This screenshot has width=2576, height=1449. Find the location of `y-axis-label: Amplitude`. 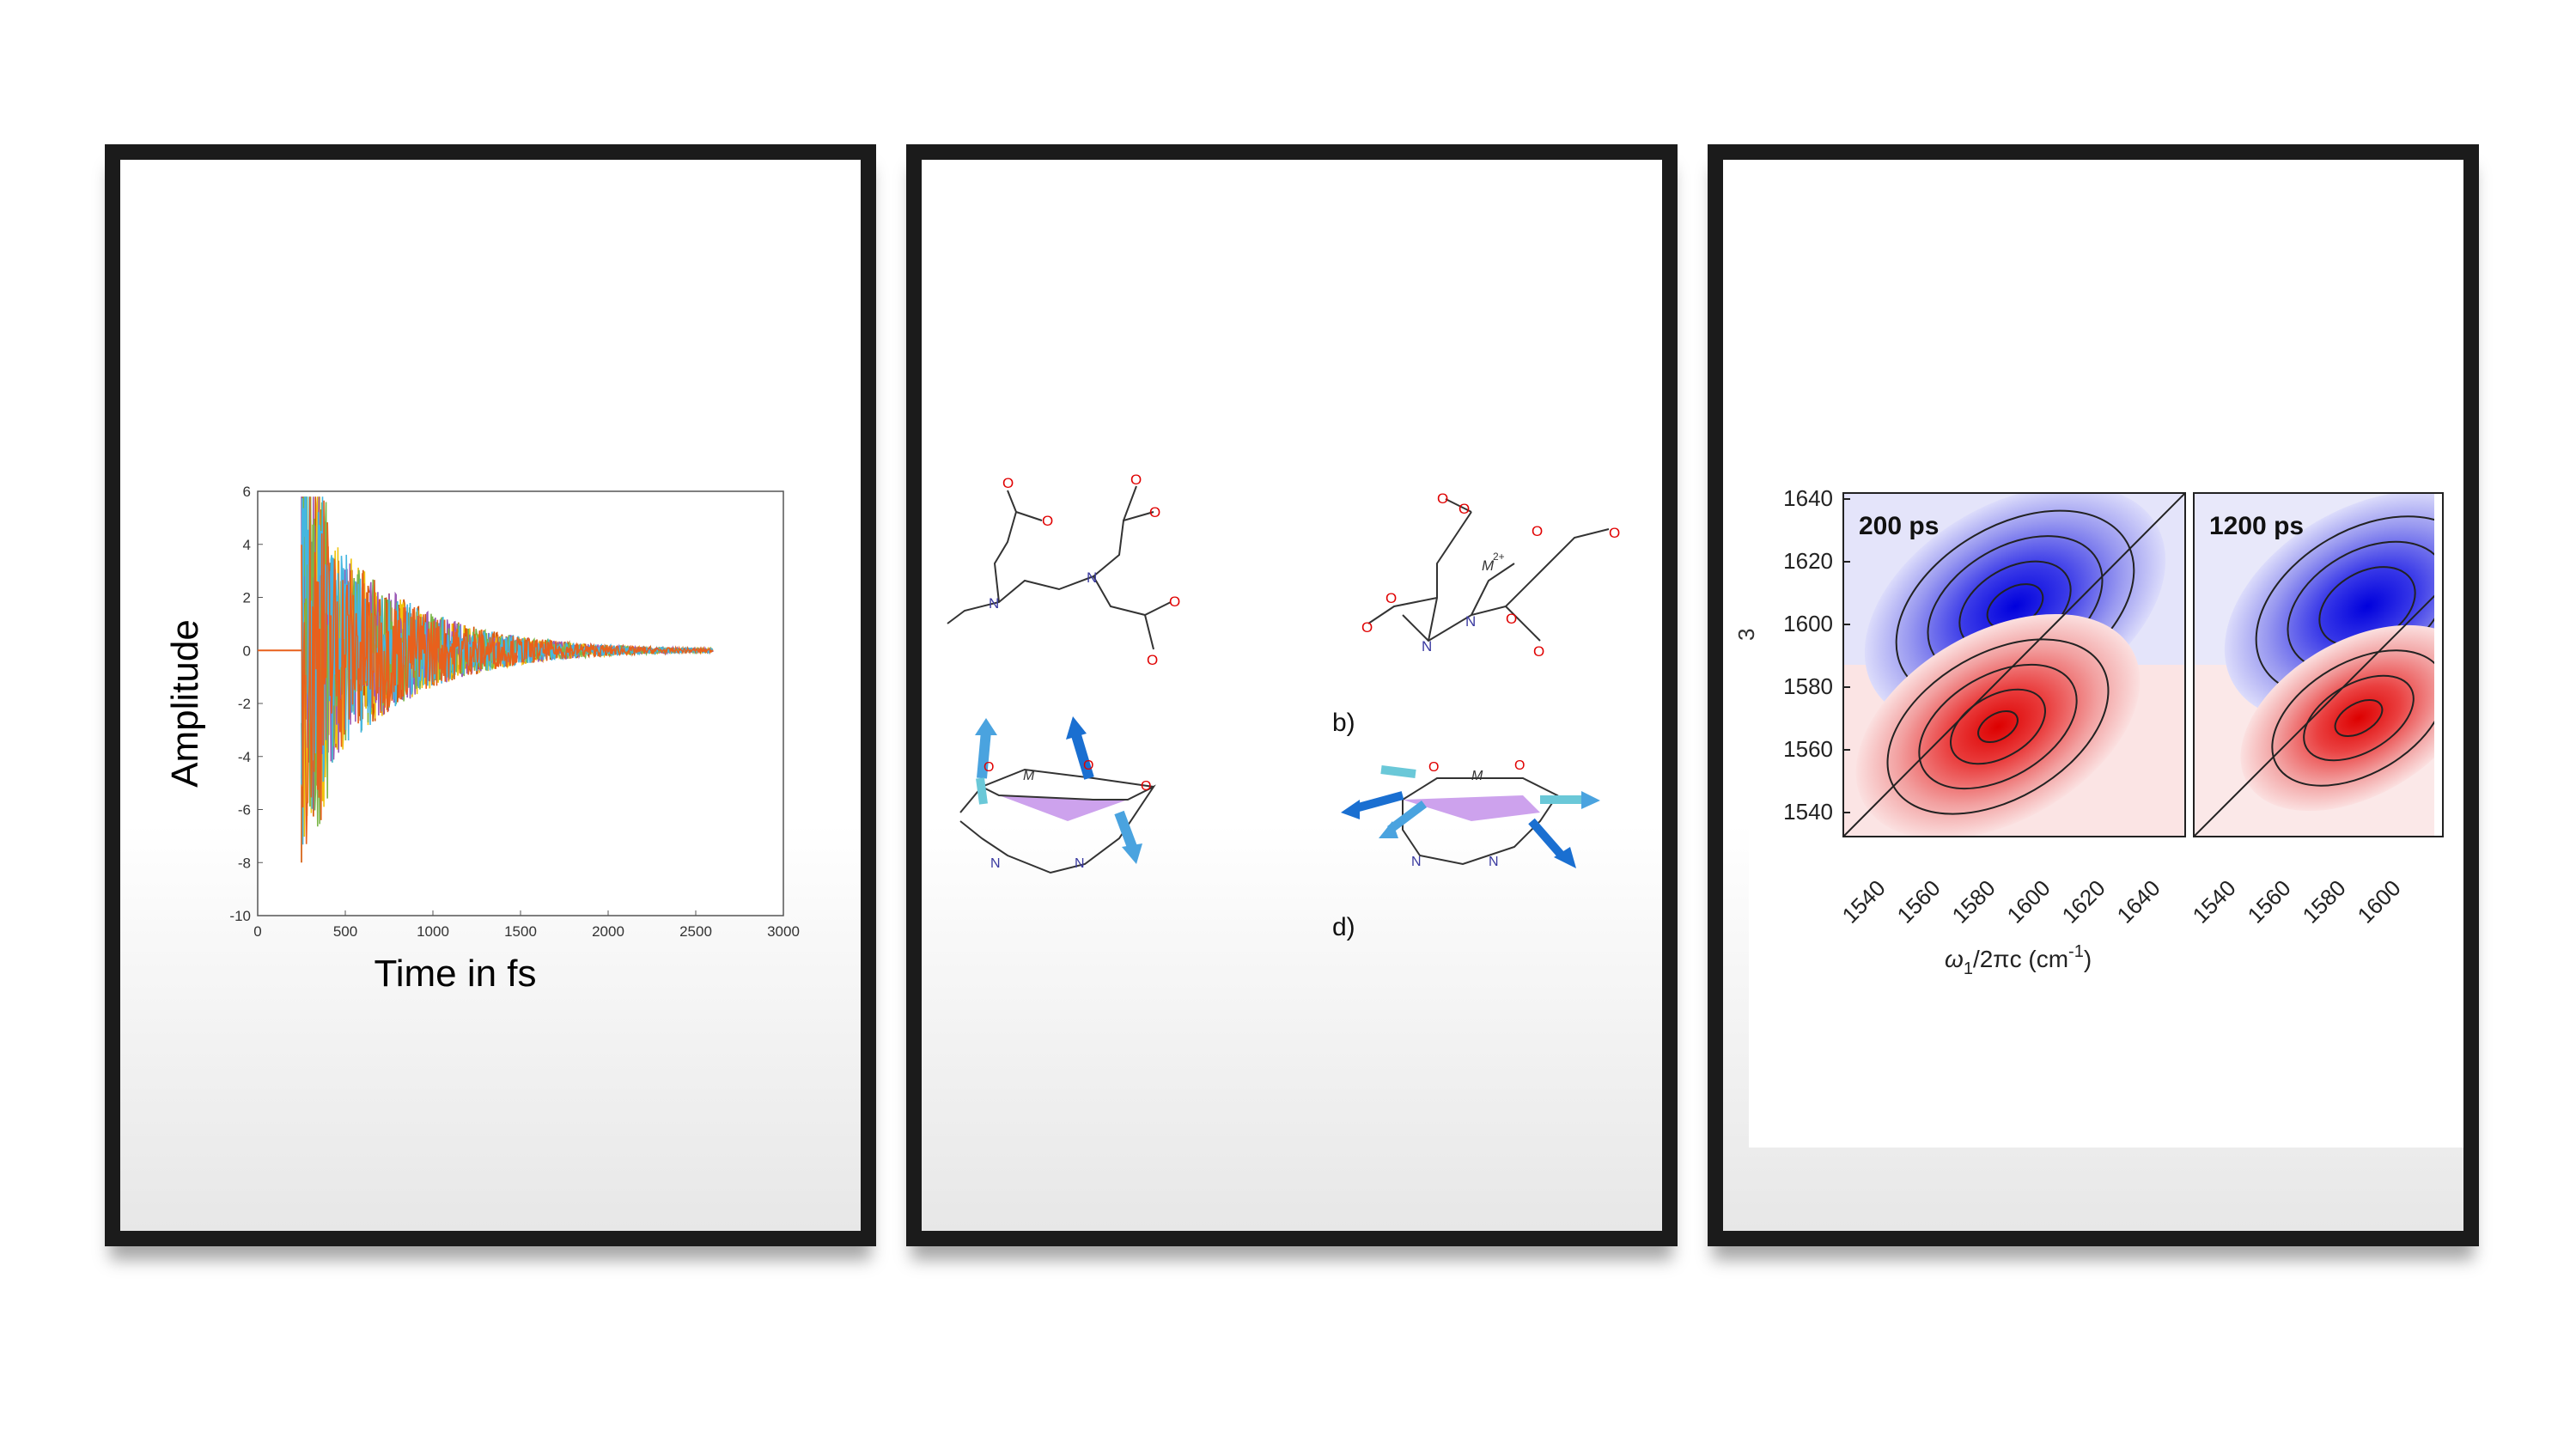

y-axis-label: Amplitude is located at coordinates (185, 703).